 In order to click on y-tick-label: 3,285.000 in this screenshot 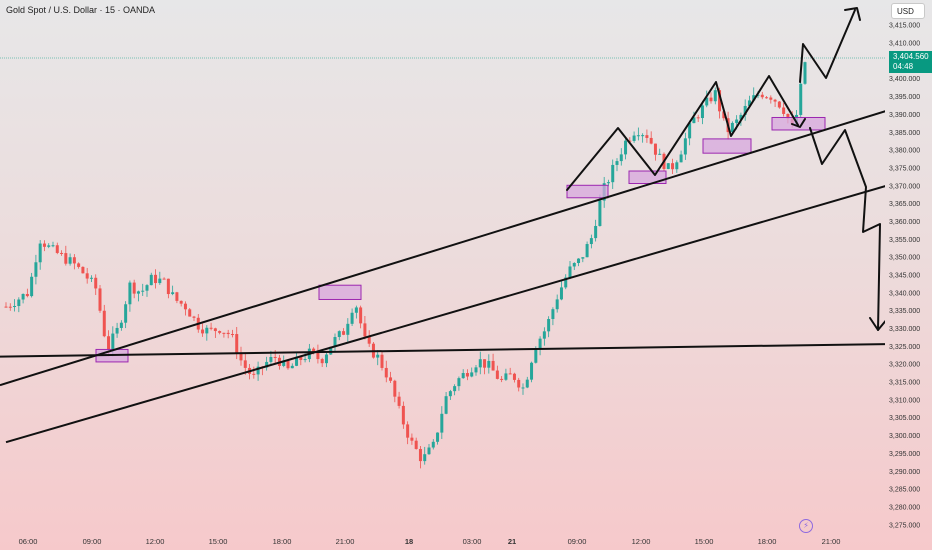, I will do `click(904, 490)`.